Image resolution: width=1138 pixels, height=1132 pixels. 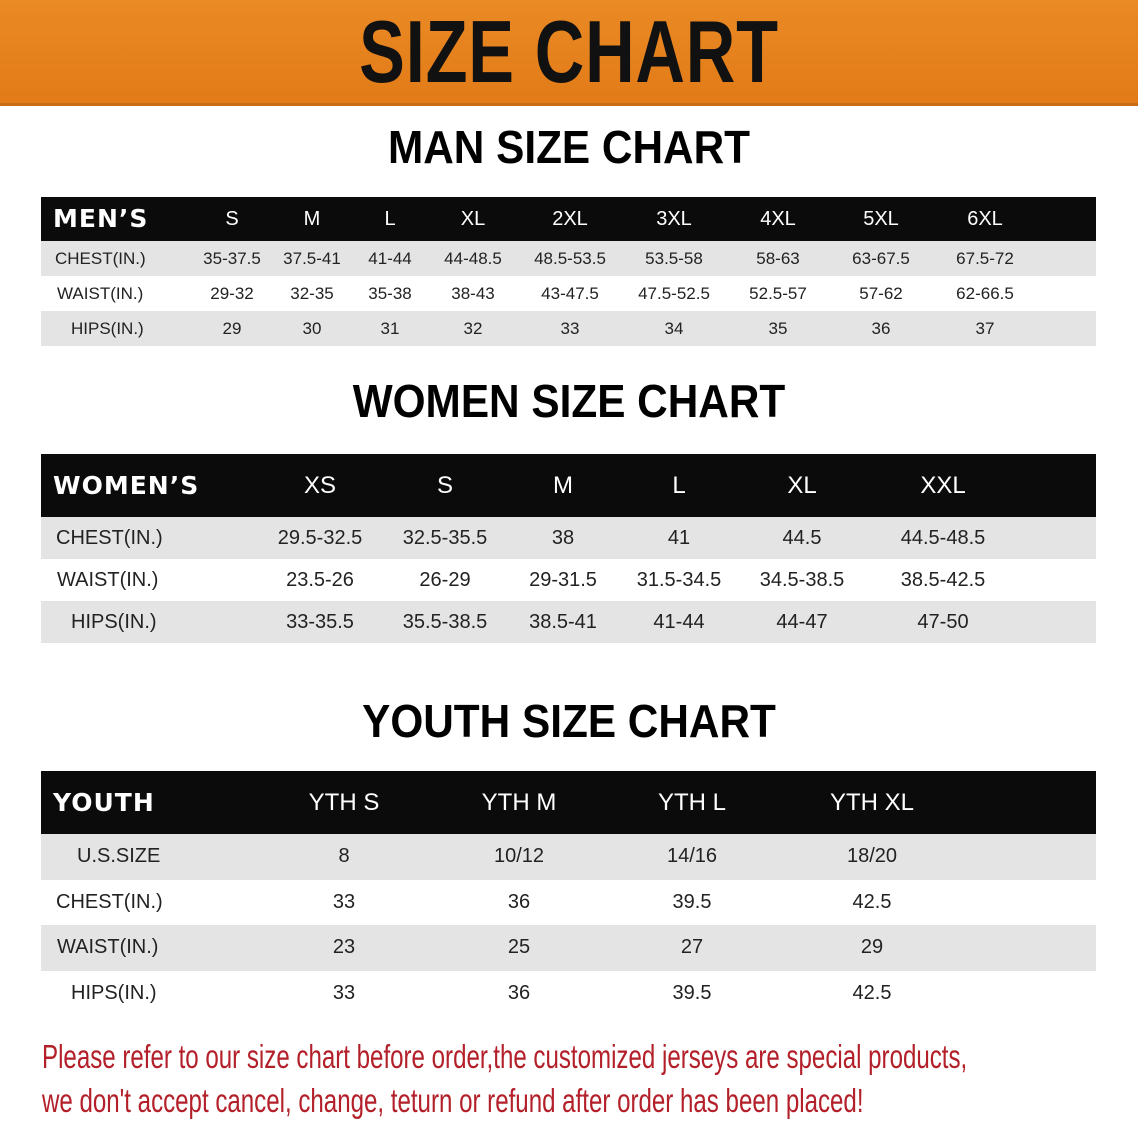 I want to click on table-cell: 32, so click(x=473, y=328).